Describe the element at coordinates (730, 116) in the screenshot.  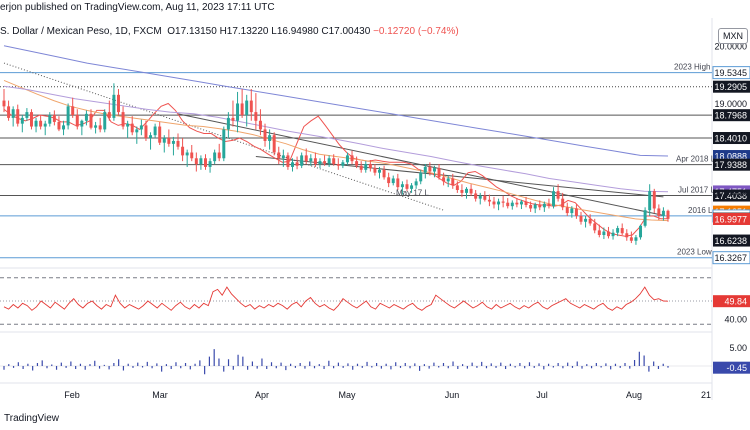
I see `price-label: 18.7968` at that location.